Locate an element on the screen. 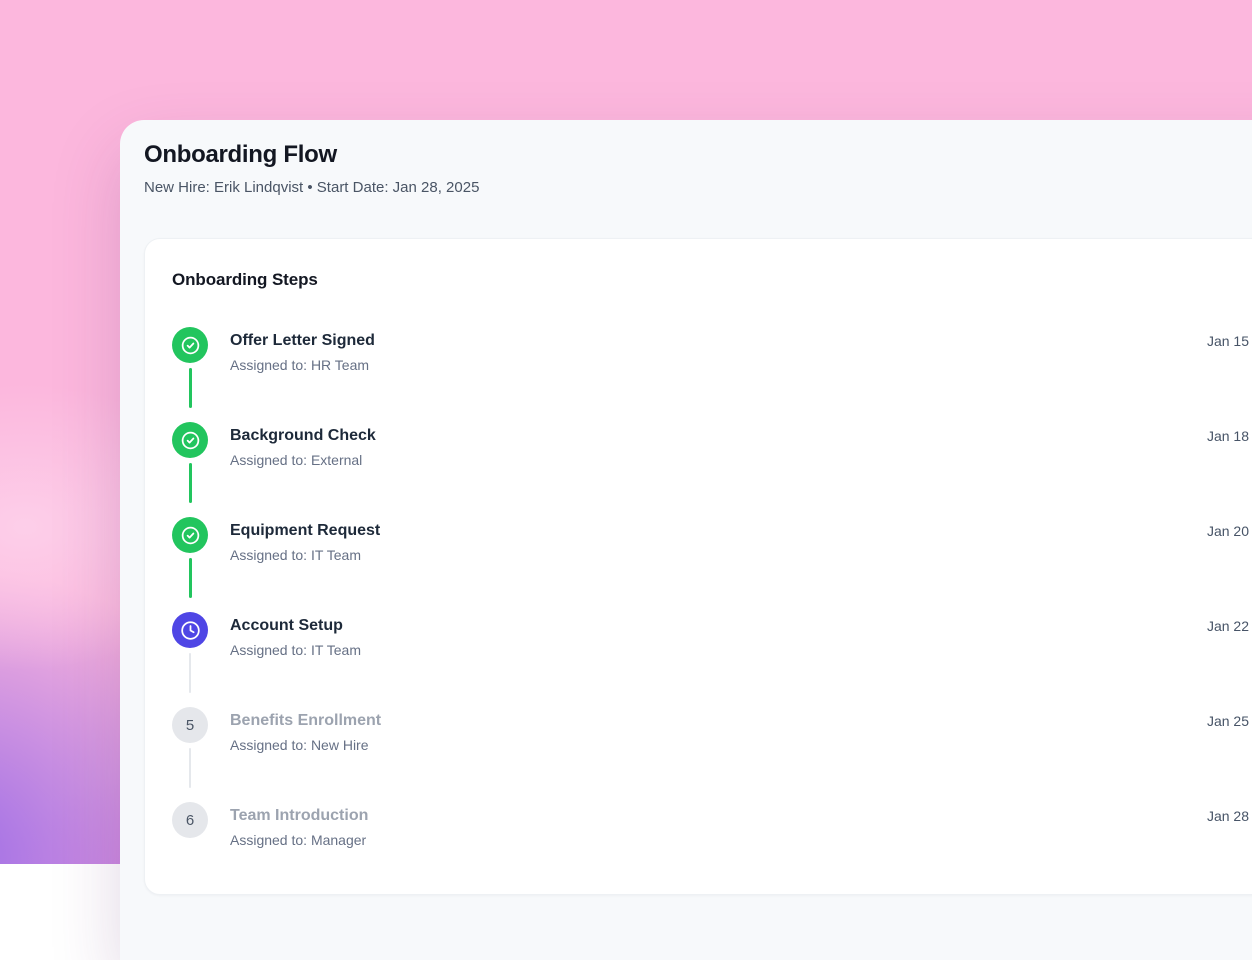  step-date: Jan 22 is located at coordinates (1227, 626).